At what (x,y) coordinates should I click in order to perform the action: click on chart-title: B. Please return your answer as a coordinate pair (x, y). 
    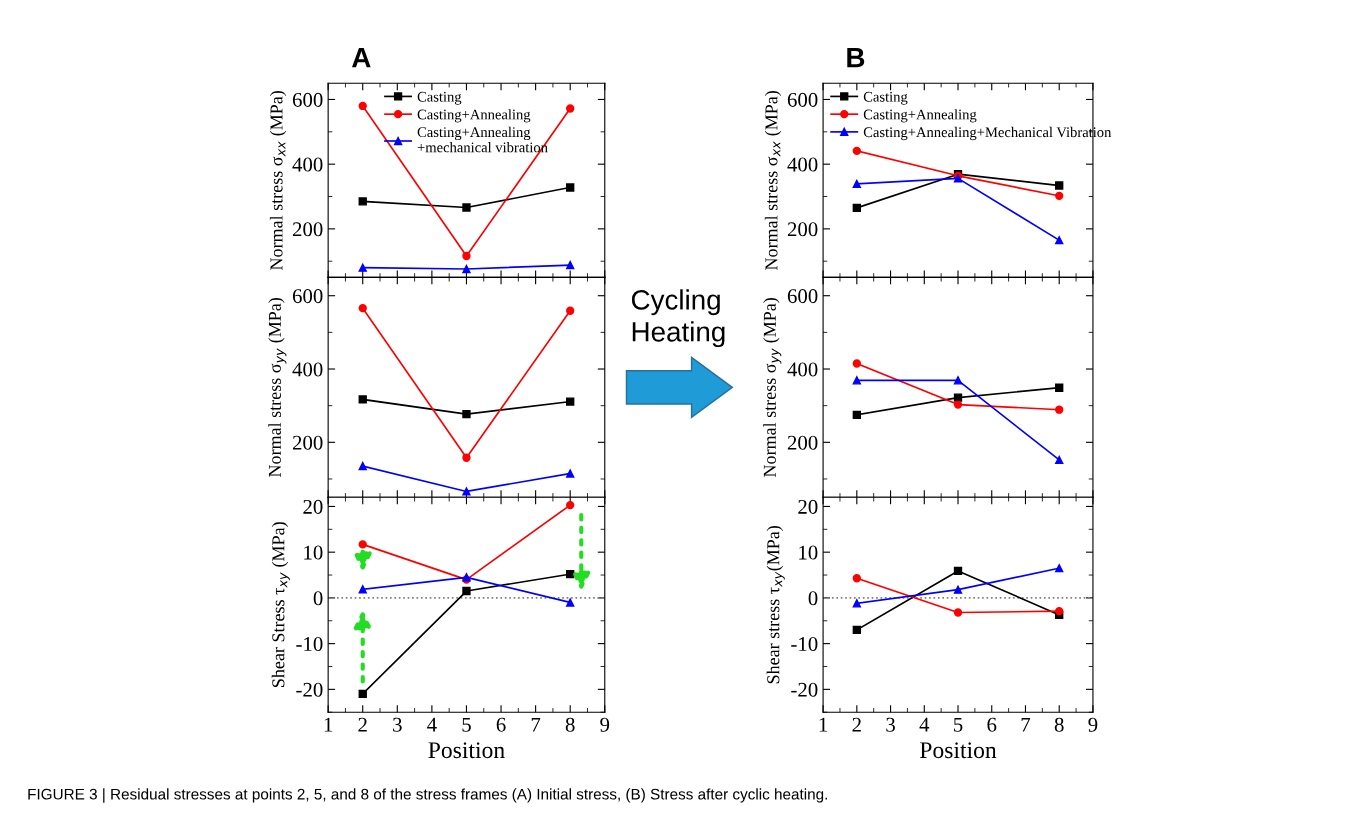
    Looking at the image, I should click on (856, 58).